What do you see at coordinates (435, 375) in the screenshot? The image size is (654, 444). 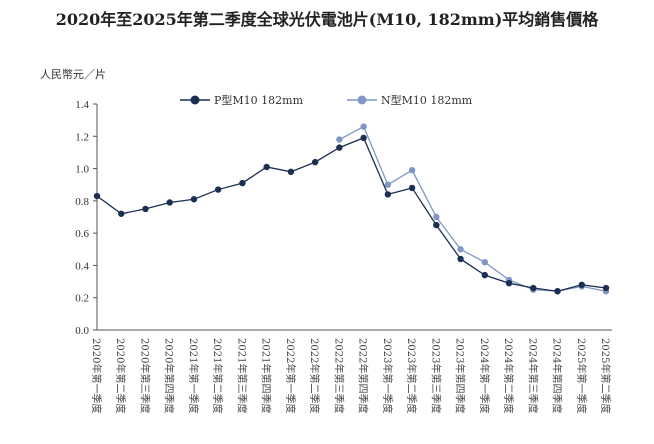 I see `x-tick-label: 2023年第三季度` at bounding box center [435, 375].